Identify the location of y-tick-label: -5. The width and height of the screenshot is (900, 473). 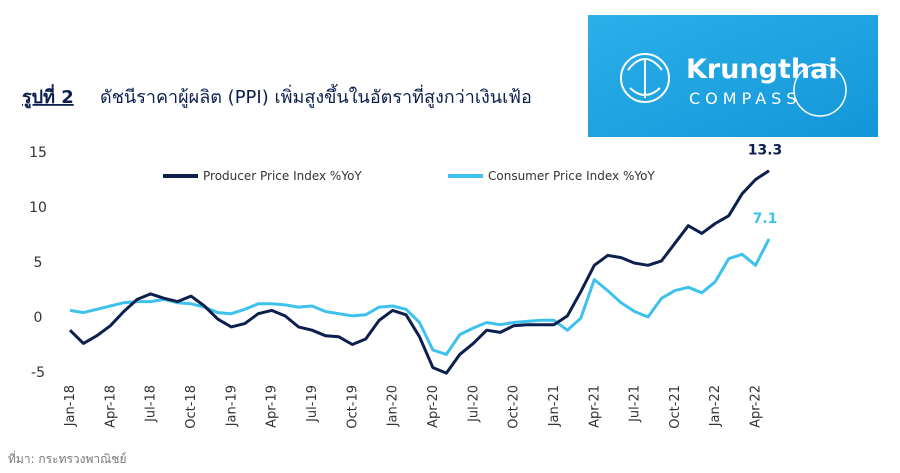
(38, 373).